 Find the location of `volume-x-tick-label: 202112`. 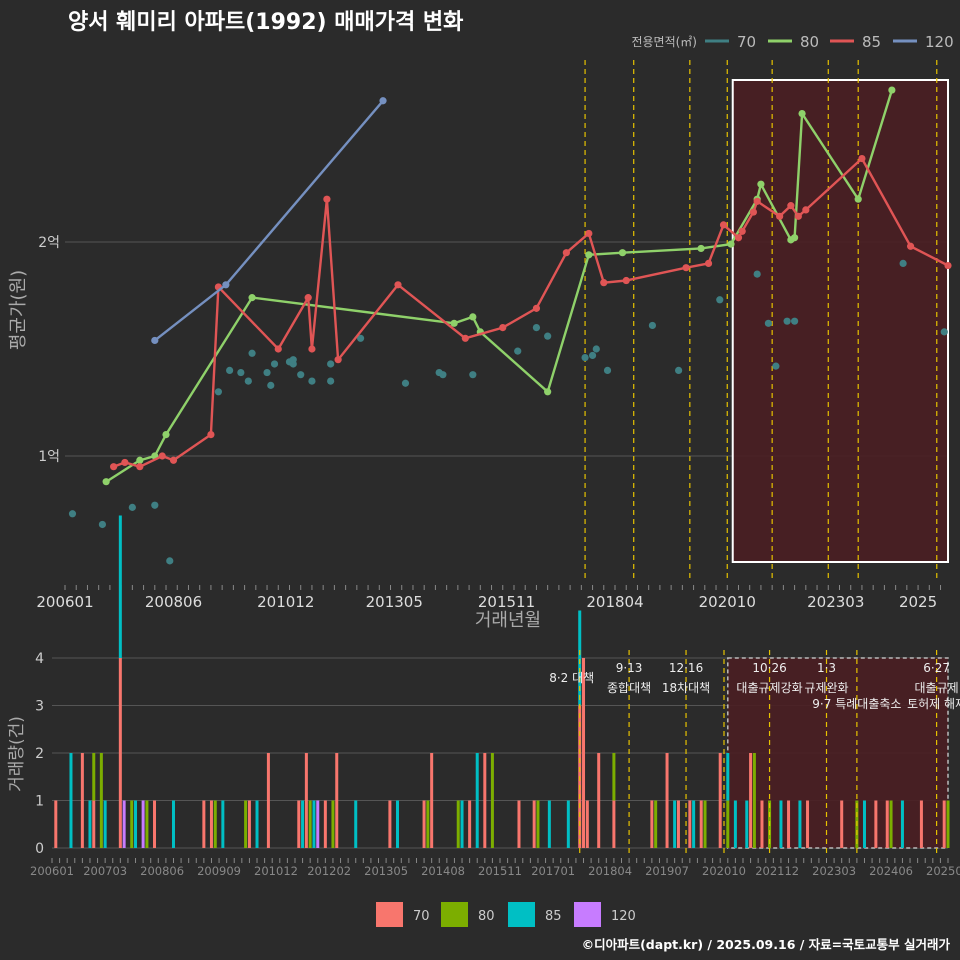

volume-x-tick-label: 202112 is located at coordinates (777, 871).